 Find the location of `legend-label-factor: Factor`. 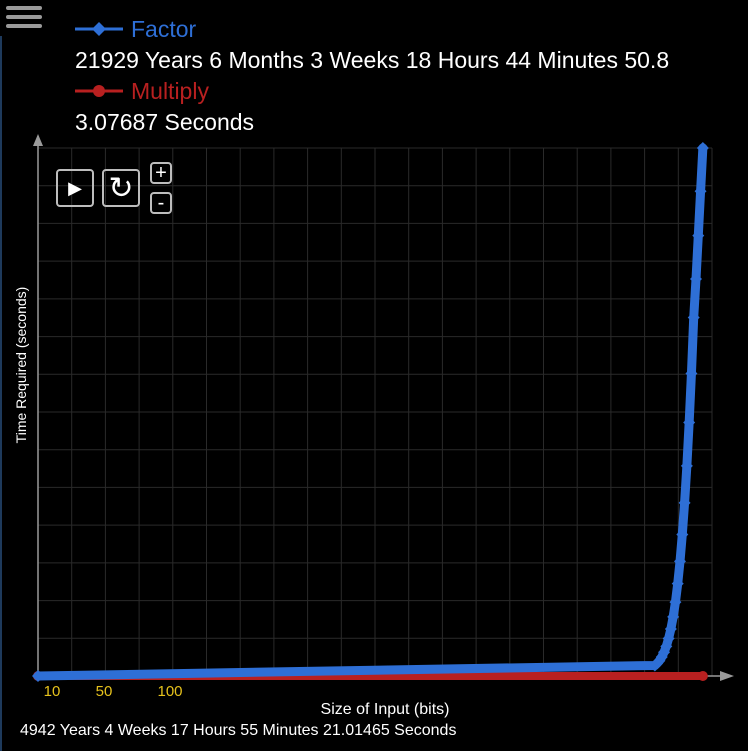

legend-label-factor: Factor is located at coordinates (164, 28).